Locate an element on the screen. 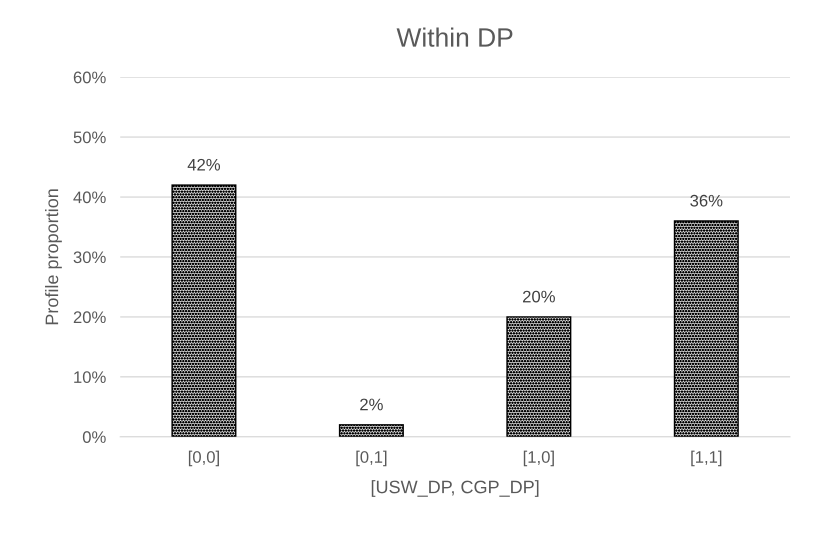 This screenshot has height=555, width=829. y-tick-label: 20% is located at coordinates (90, 317).